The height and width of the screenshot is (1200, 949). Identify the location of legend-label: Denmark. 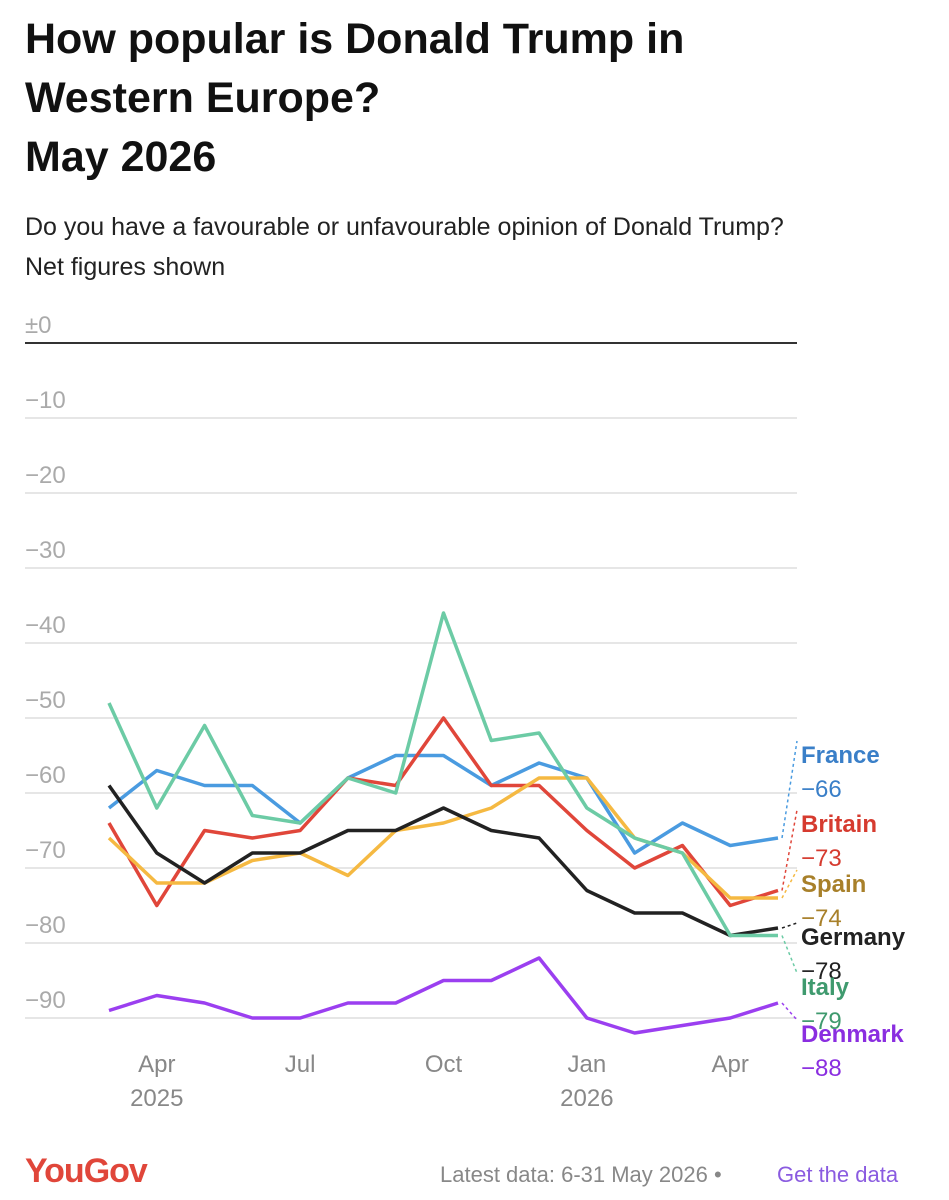
(852, 1034).